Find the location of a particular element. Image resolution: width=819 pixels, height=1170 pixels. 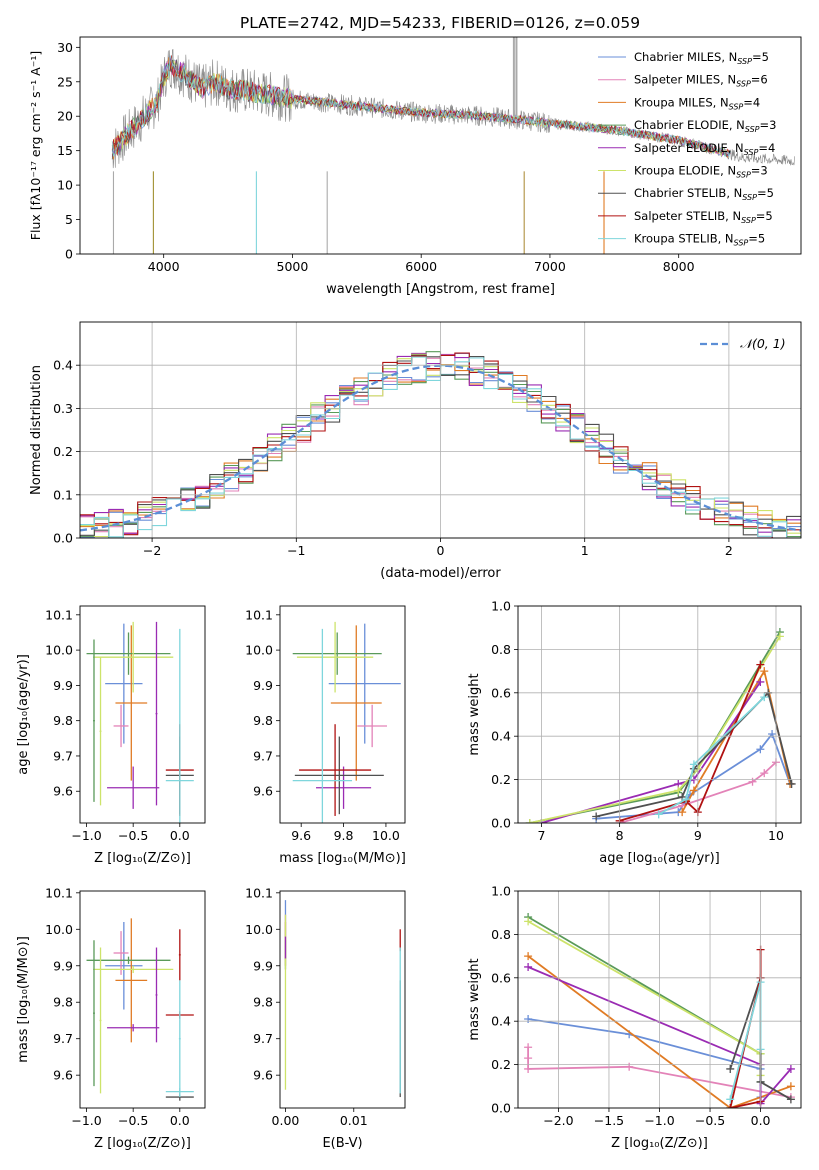

x-axis-label: age [log₁₀(age/yr)] is located at coordinates (659, 858).